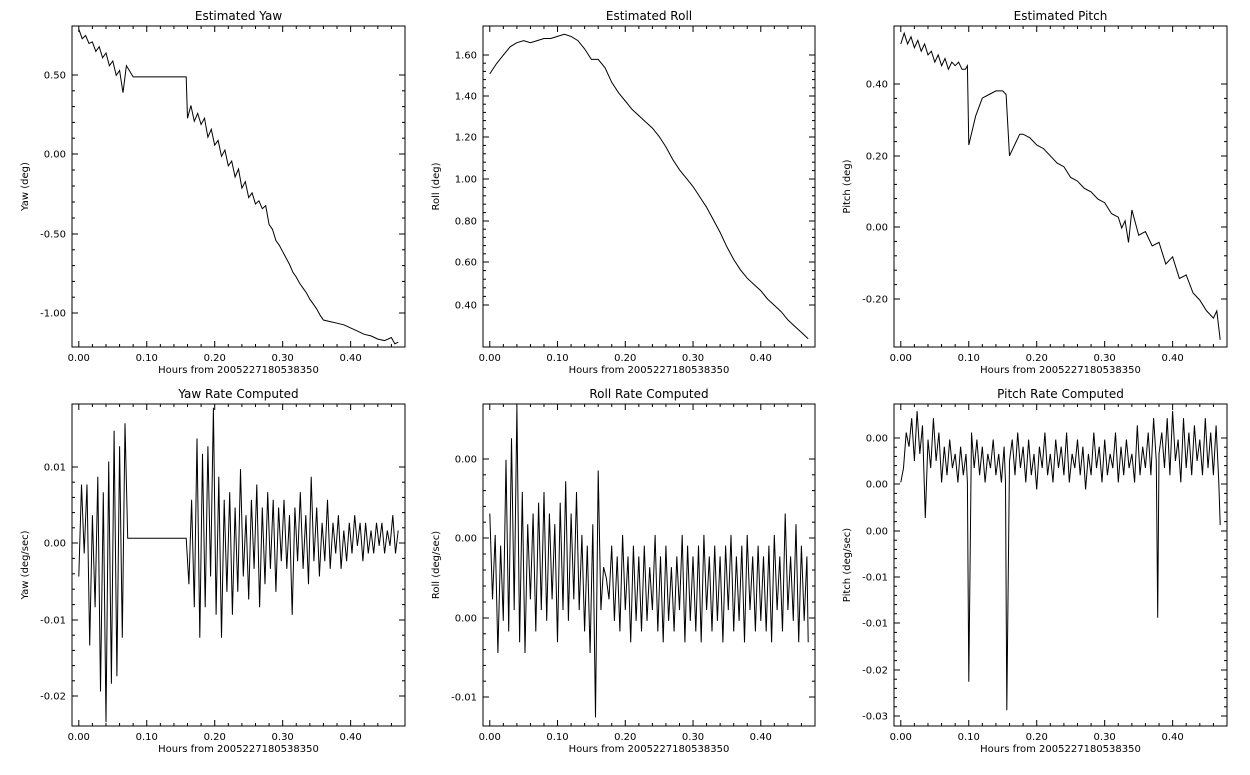 The image size is (1250, 775). Describe the element at coordinates (25, 187) in the screenshot. I see `y-axis-label: Yaw (deg)` at that location.